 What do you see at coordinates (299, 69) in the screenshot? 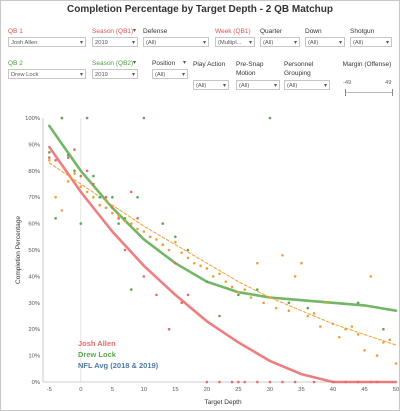
I see `personnel-grouping-label: Personnel Grouping` at bounding box center [299, 69].